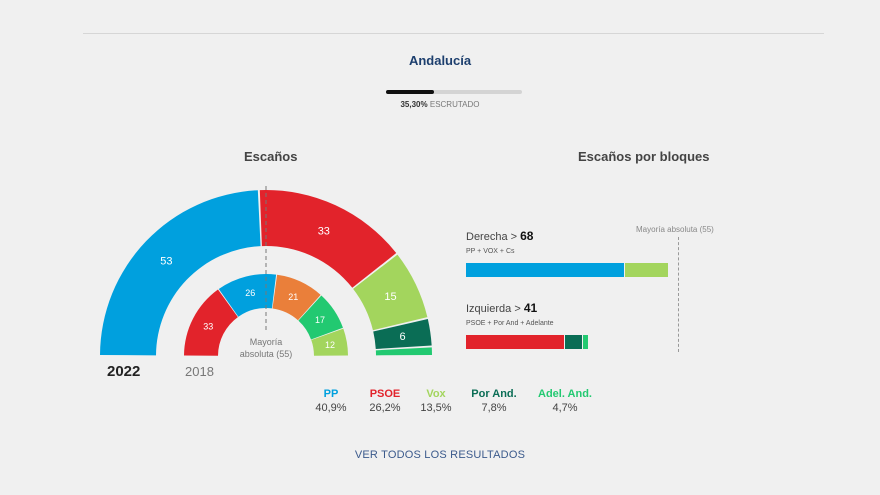 The height and width of the screenshot is (495, 880). Describe the element at coordinates (565, 394) in the screenshot. I see `legend-party-name: Adel. And.` at that location.